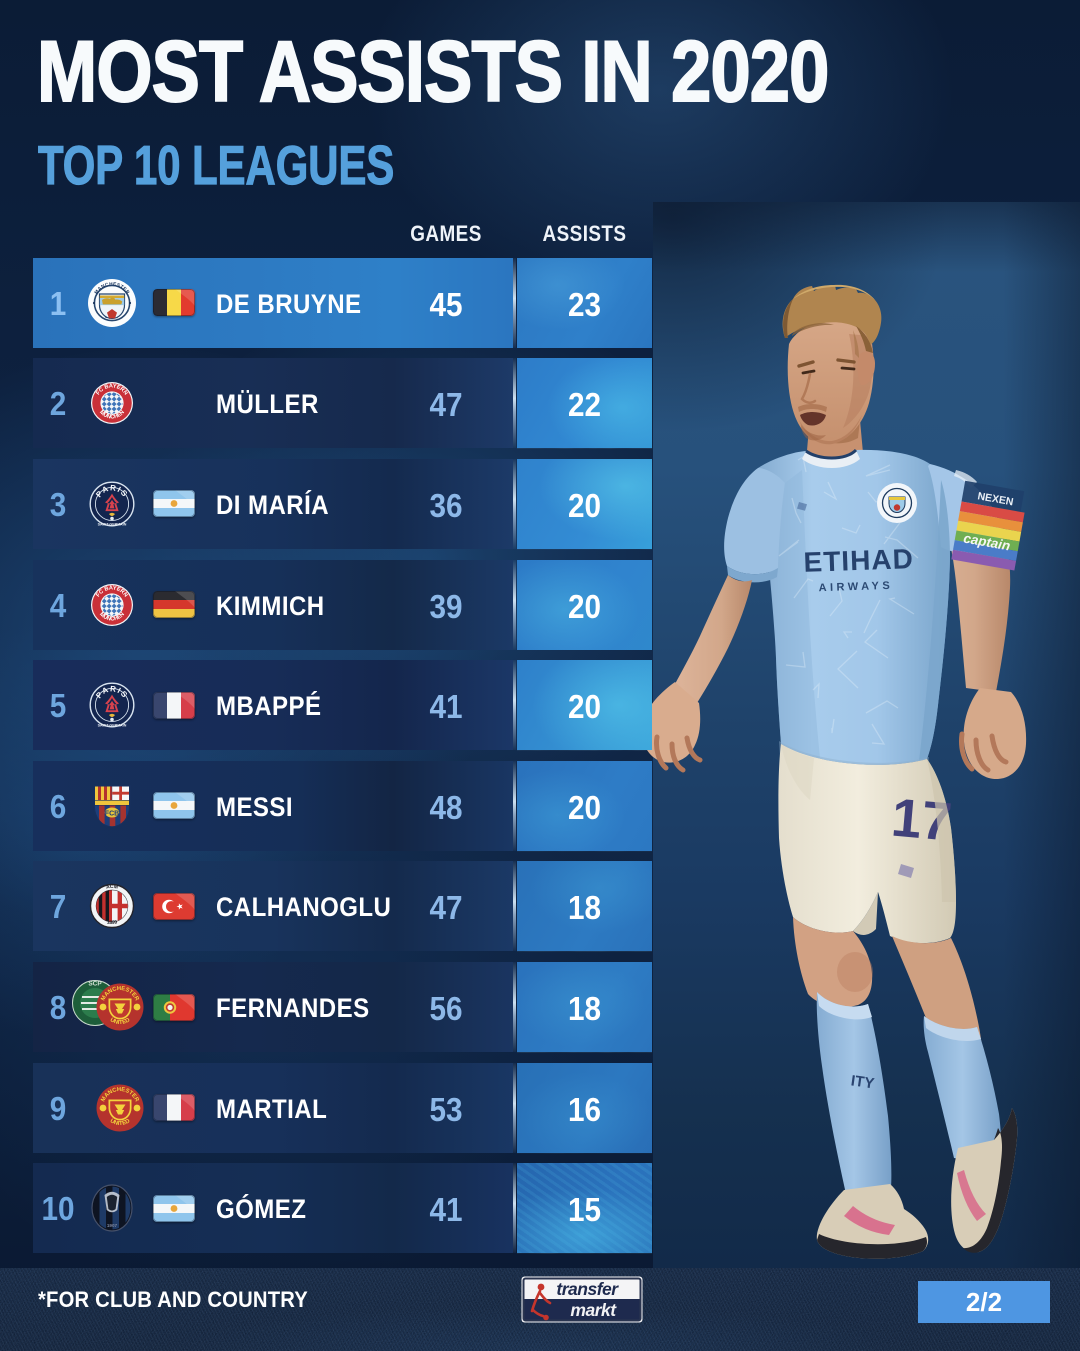  Describe the element at coordinates (112, 813) in the screenshot. I see `svg-text: FCB` at that location.